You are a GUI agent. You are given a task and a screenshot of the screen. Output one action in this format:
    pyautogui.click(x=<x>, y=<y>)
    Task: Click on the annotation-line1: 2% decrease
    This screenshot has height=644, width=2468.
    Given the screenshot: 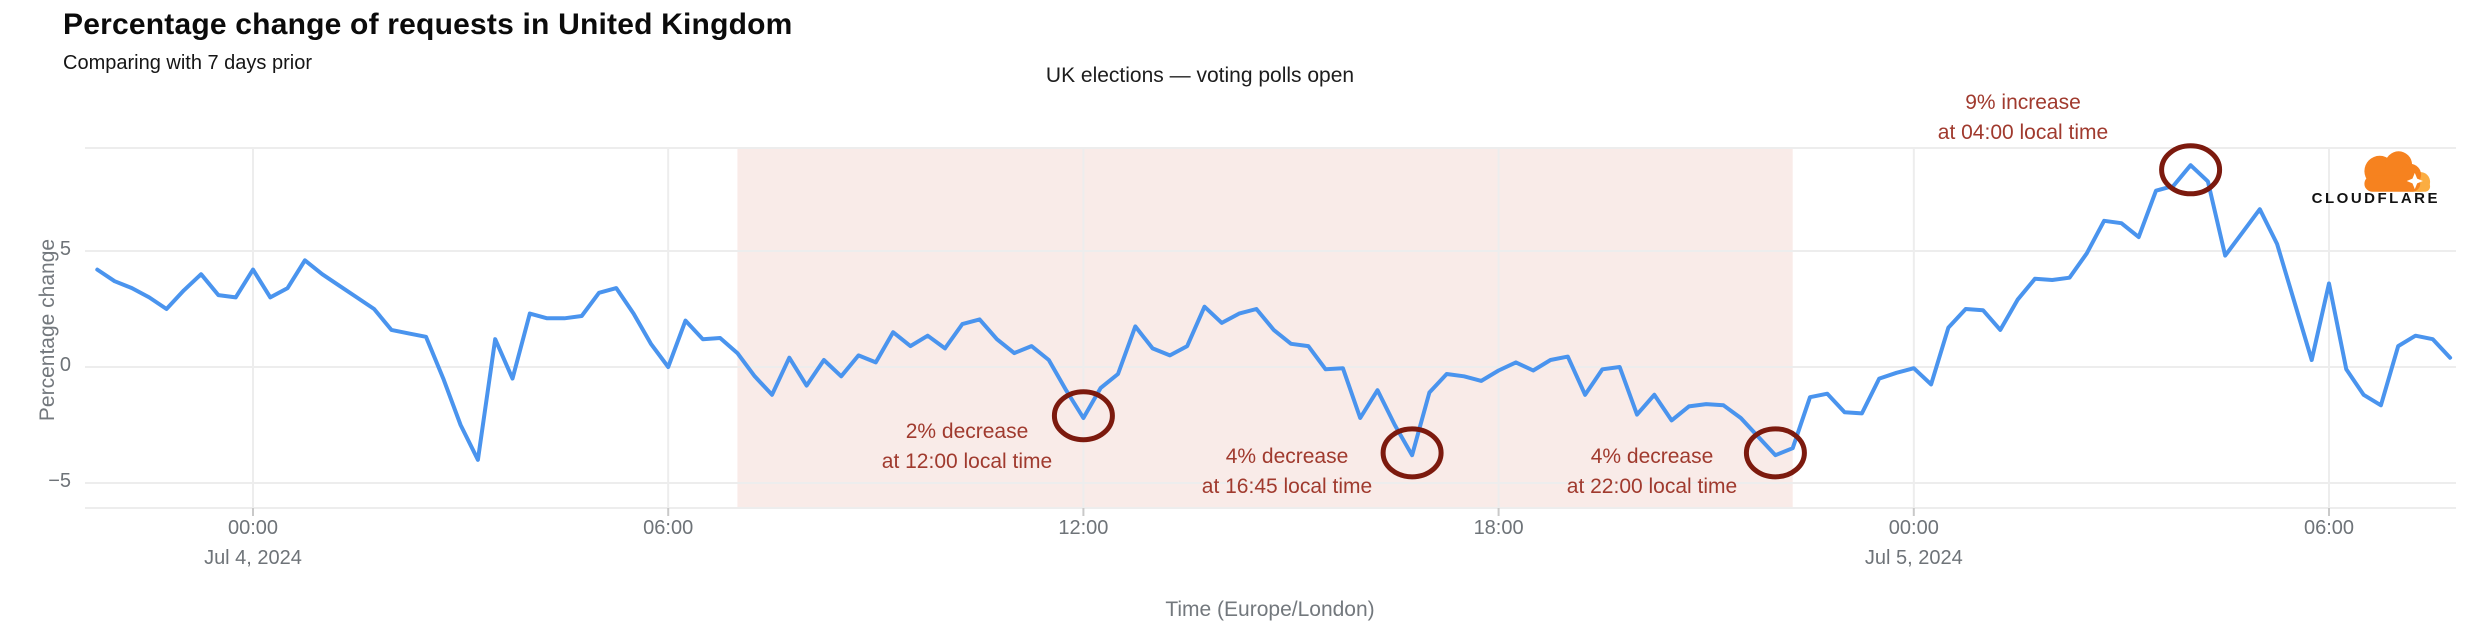 What is the action you would take?
    pyautogui.click(x=967, y=431)
    